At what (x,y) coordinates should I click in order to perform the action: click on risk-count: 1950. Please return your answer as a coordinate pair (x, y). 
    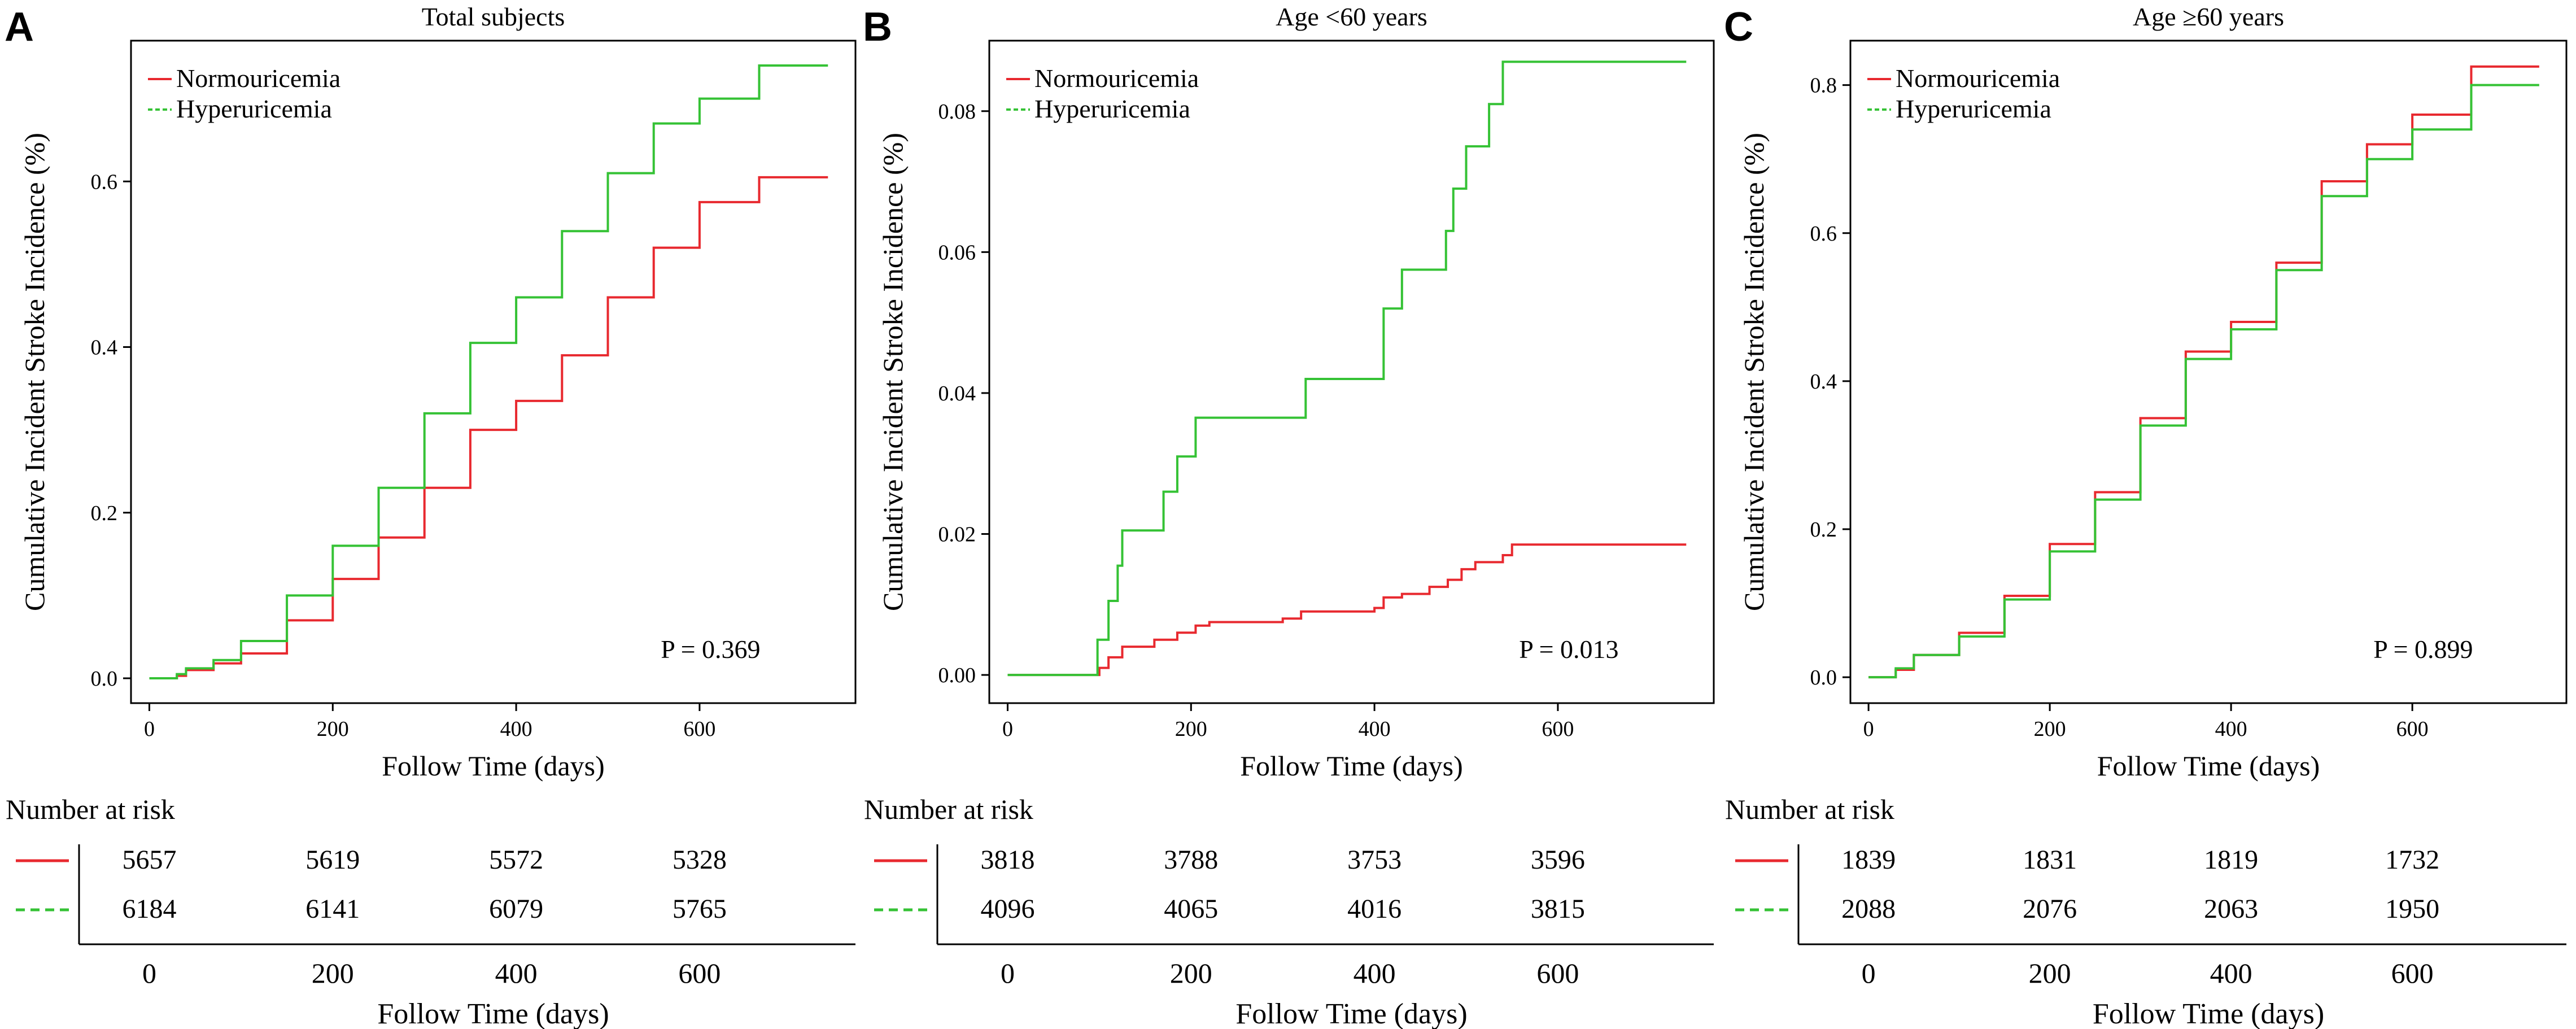
    Looking at the image, I should click on (2412, 909).